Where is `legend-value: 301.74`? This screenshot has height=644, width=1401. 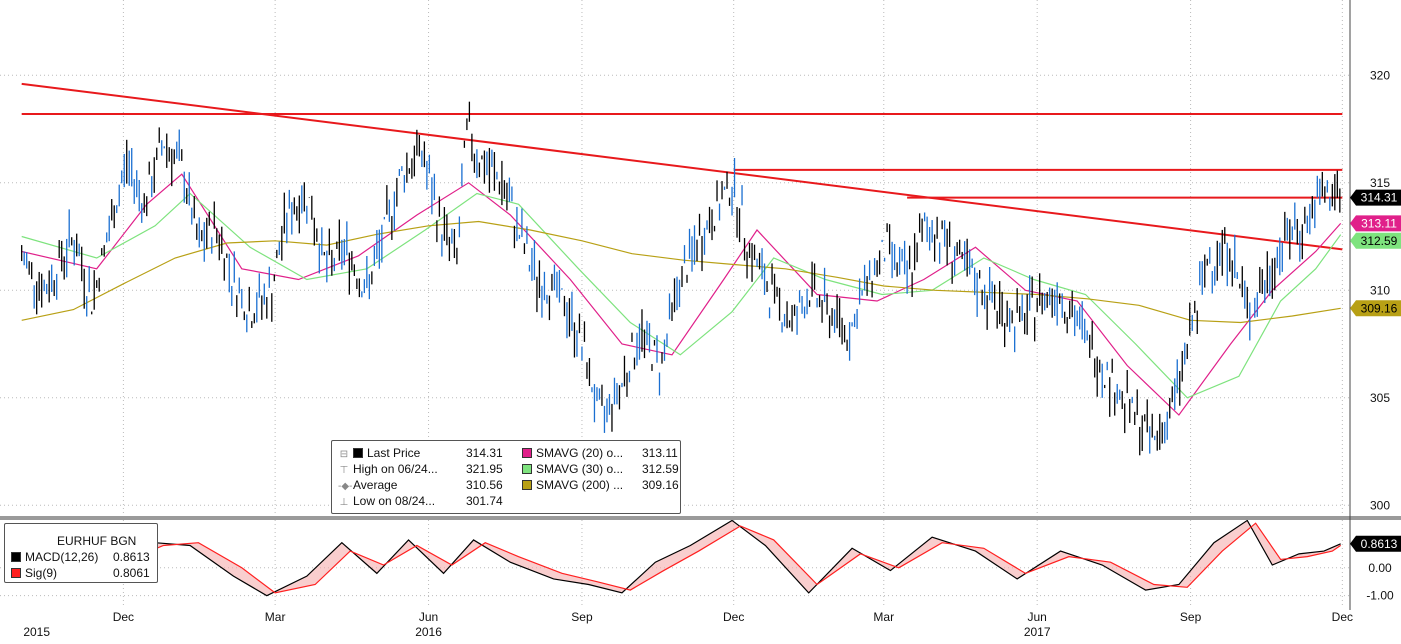
legend-value: 301.74 is located at coordinates (484, 501).